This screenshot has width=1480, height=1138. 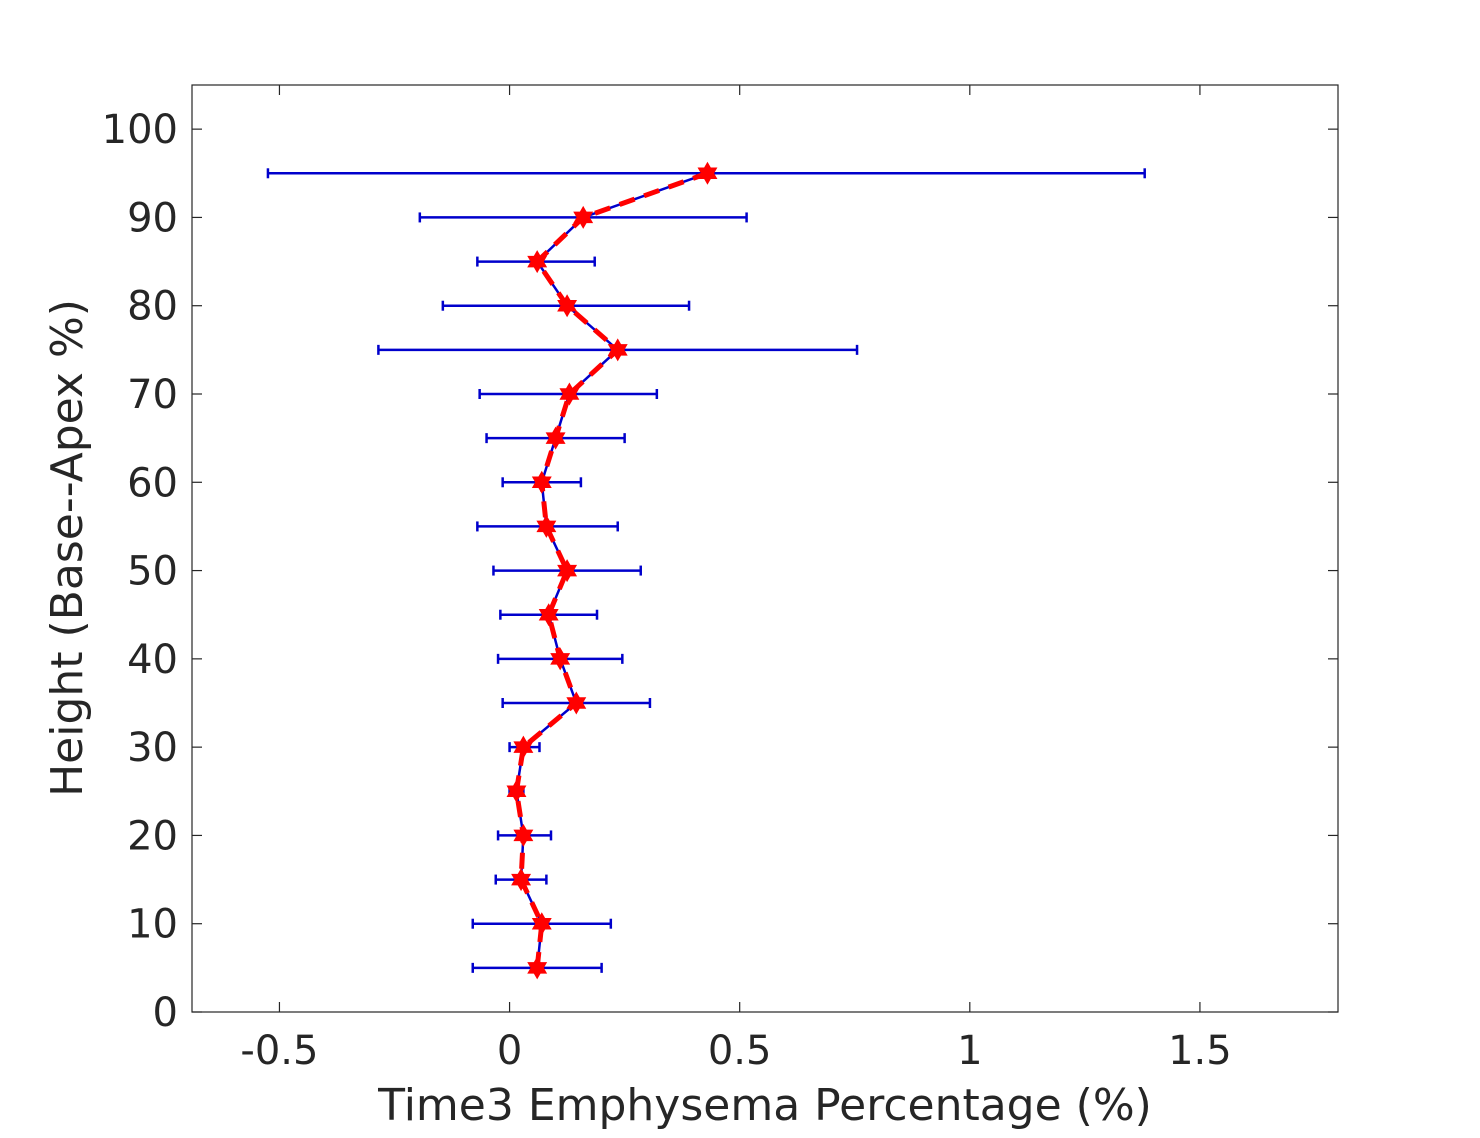 I want to click on y-tick-label: 100, so click(x=140, y=130).